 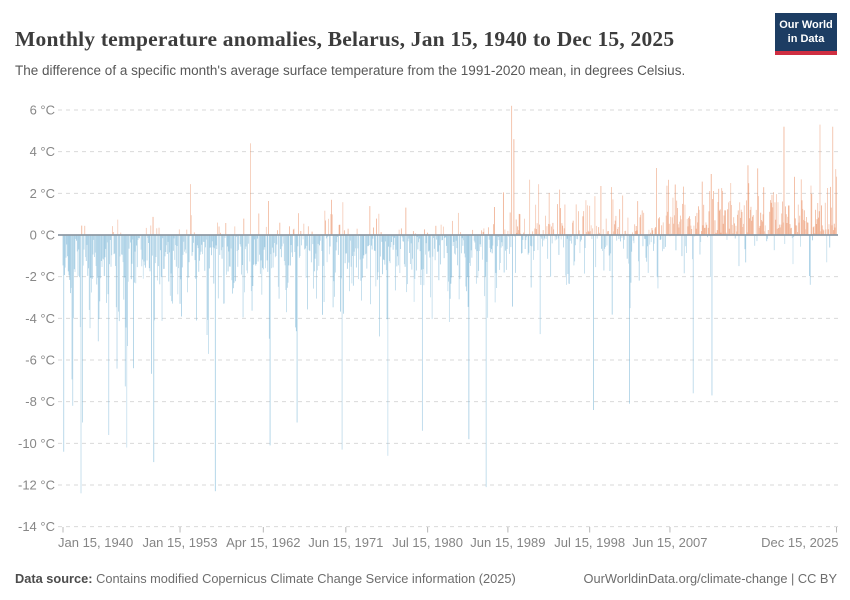 I want to click on x-axis-tick-label: Jun 15, 1971, so click(x=345, y=542).